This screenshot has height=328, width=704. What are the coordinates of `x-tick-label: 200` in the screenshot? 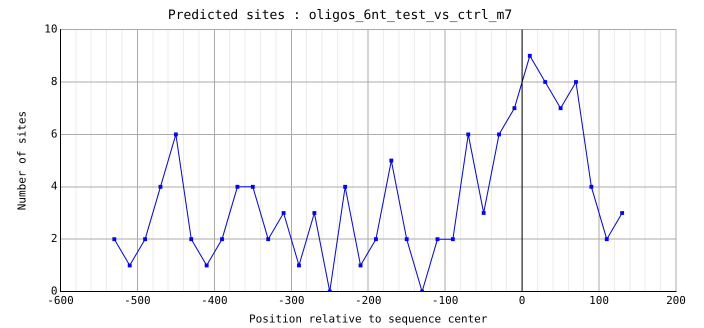 It's located at (676, 301).